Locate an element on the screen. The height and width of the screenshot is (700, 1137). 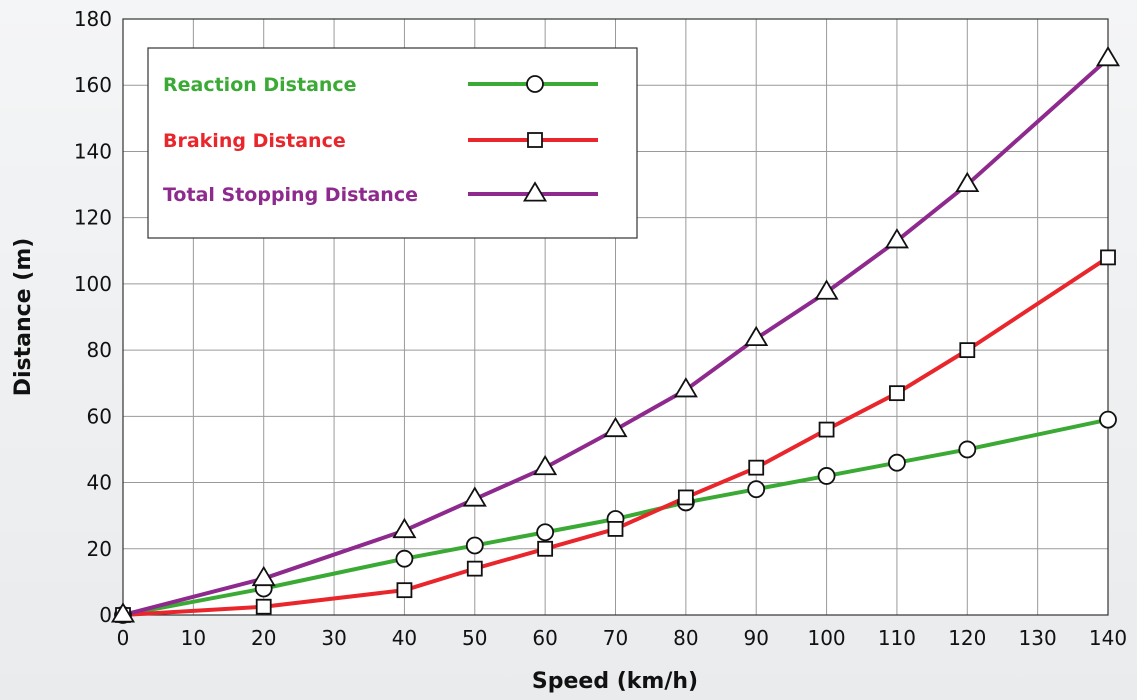
y-axis-title: Distance (m) is located at coordinates (23, 317).